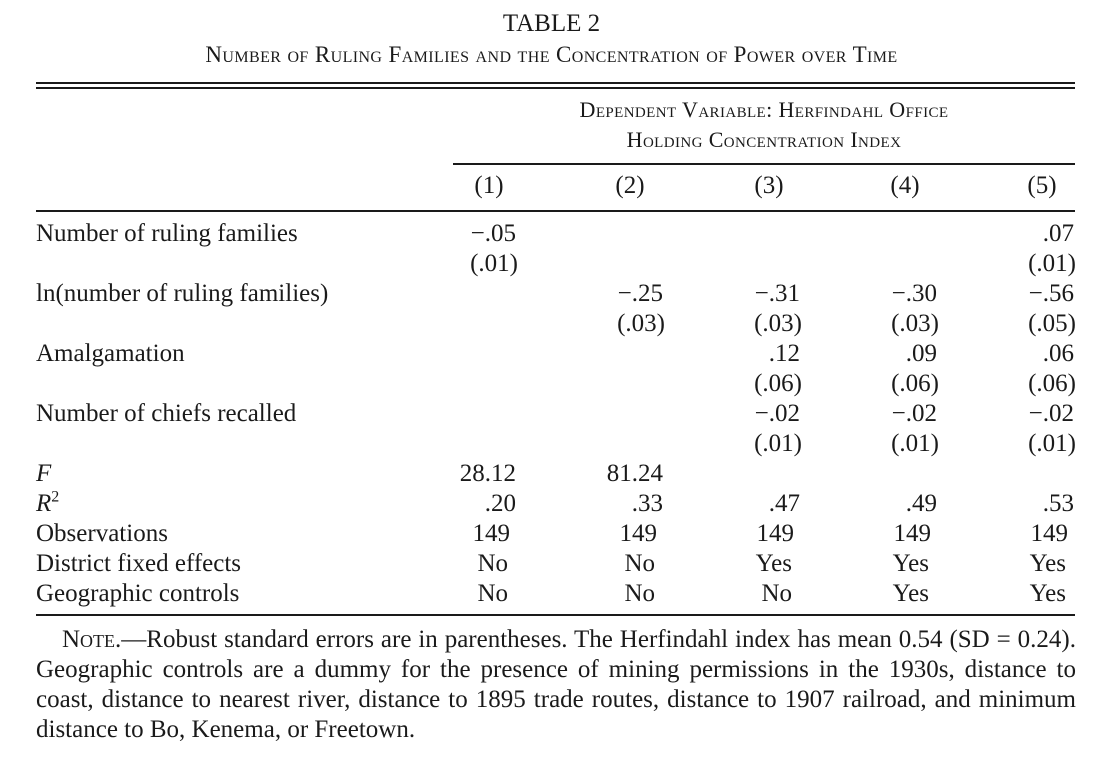 This screenshot has height=759, width=1103. What do you see at coordinates (1058, 503) in the screenshot?
I see `r-squared-cell: .53` at bounding box center [1058, 503].